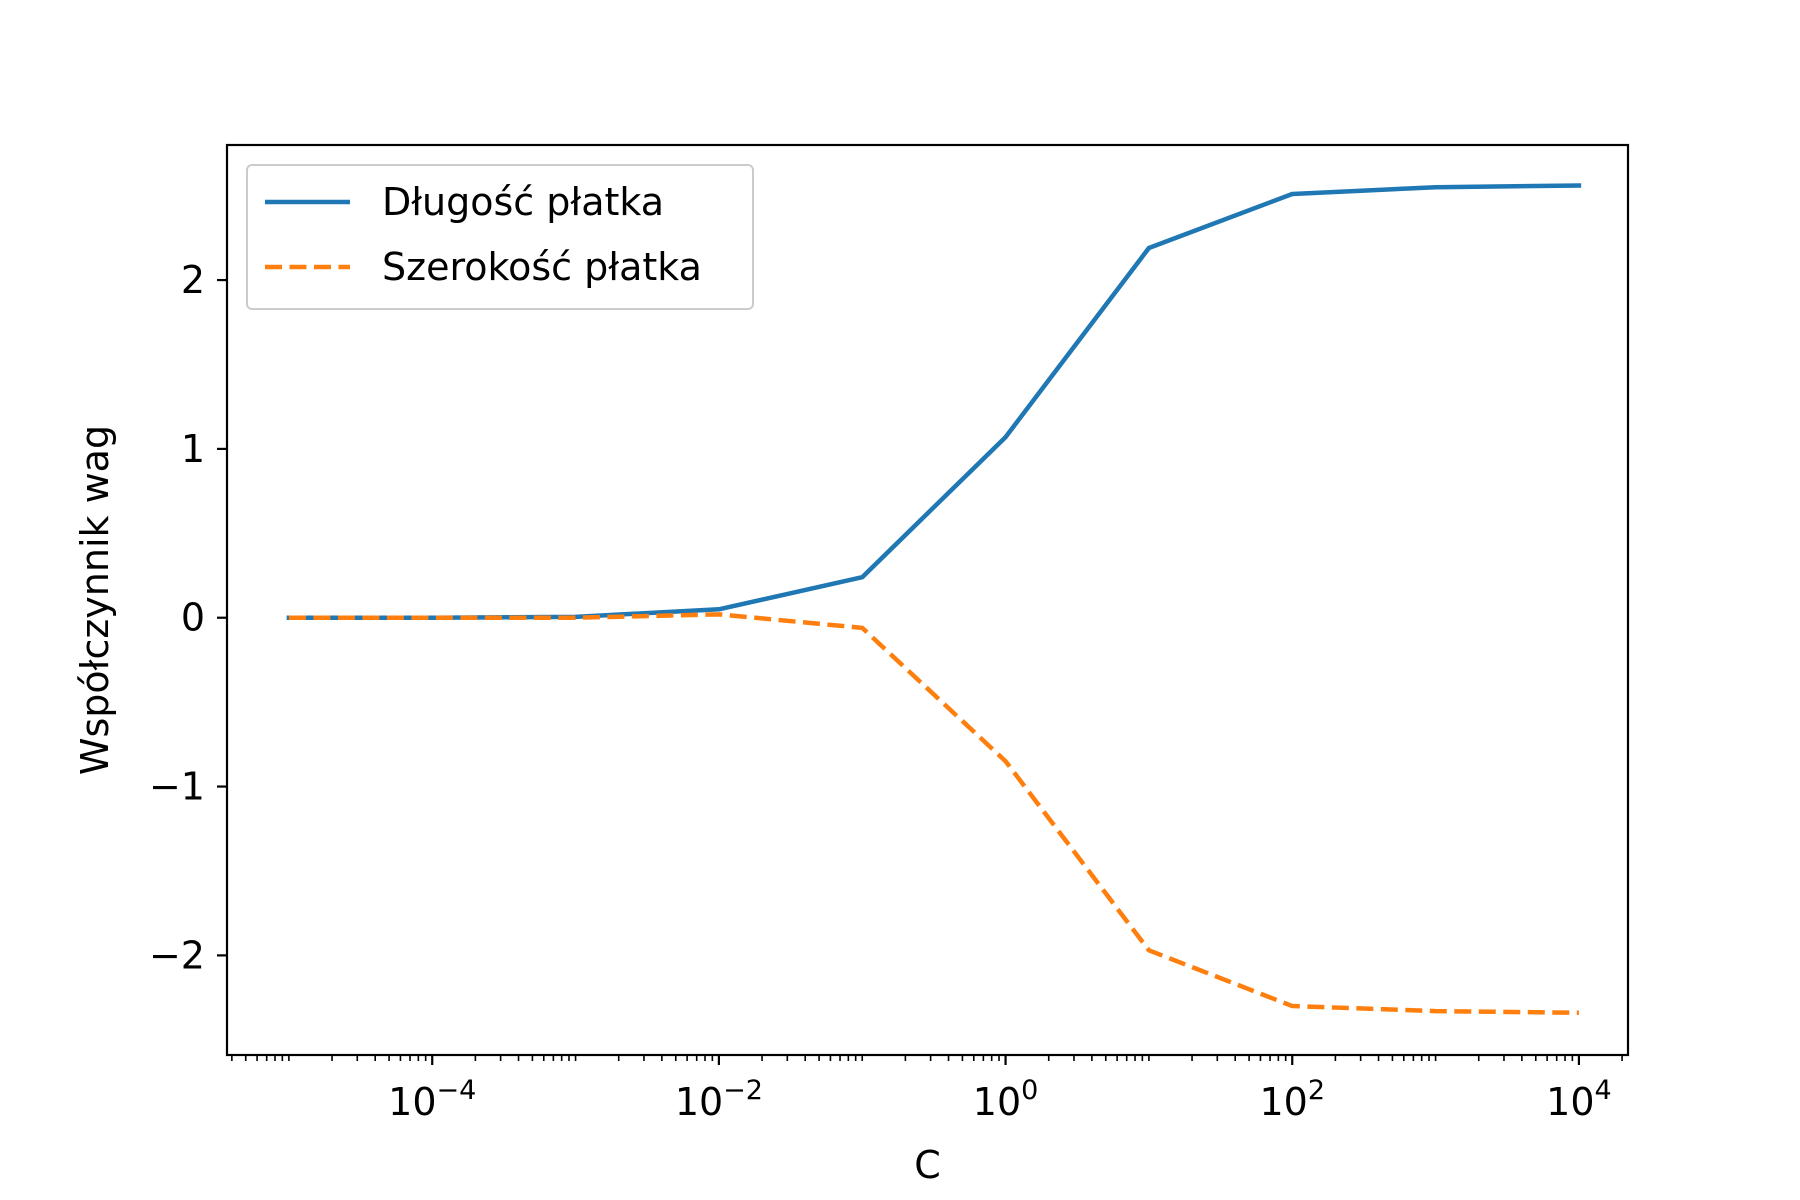  I want to click on x-tick-label-exponent: 4, so click(1603, 1090).